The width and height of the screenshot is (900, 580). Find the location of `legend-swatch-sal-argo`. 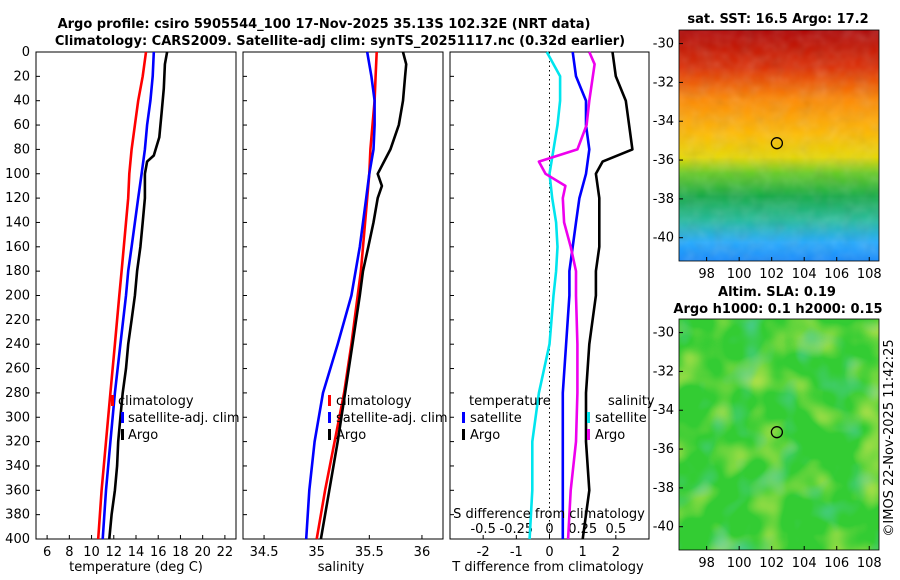

legend-swatch-sal-argo is located at coordinates (588, 434).